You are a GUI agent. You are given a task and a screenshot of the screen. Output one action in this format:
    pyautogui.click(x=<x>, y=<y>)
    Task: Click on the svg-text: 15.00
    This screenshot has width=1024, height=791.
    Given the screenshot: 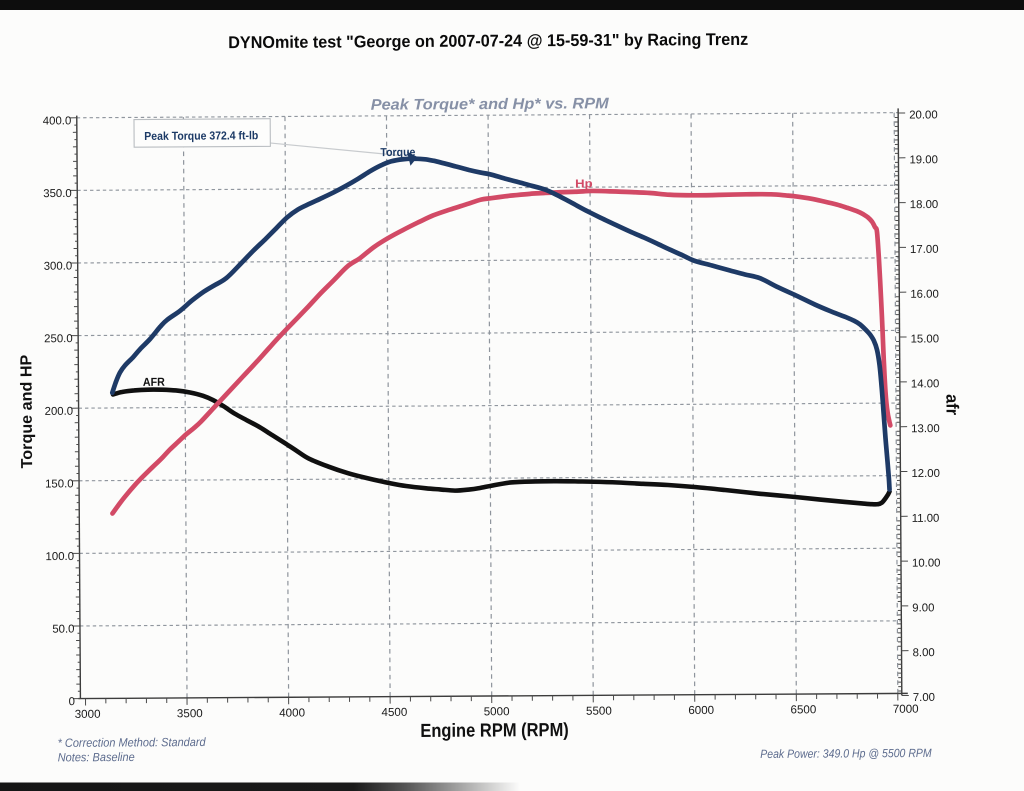 What is the action you would take?
    pyautogui.click(x=925, y=339)
    